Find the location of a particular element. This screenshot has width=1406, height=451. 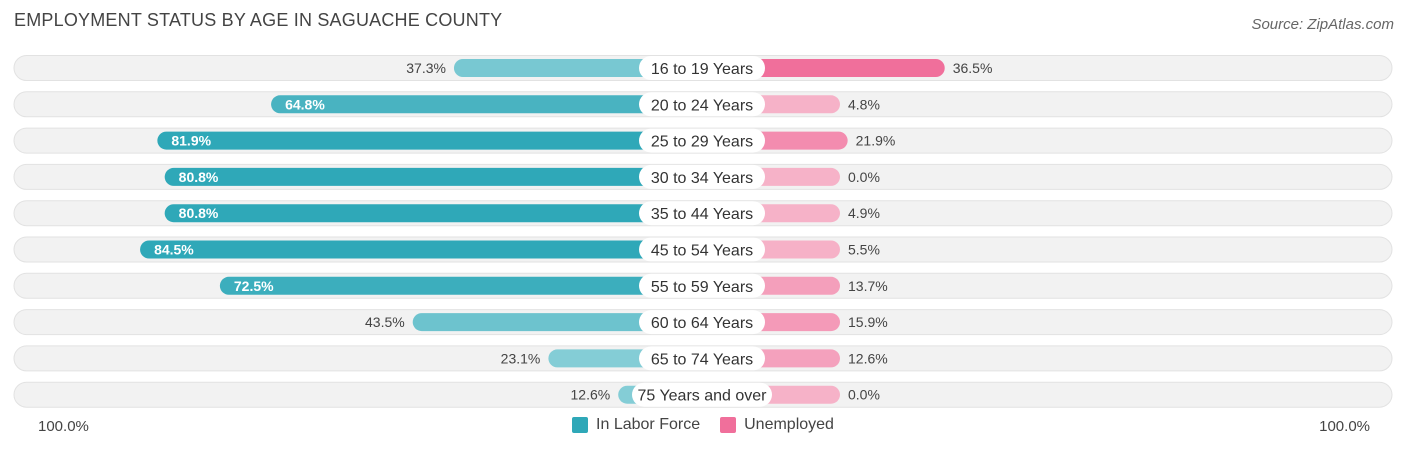

axis-left-label: 100.0% is located at coordinates (63, 426).